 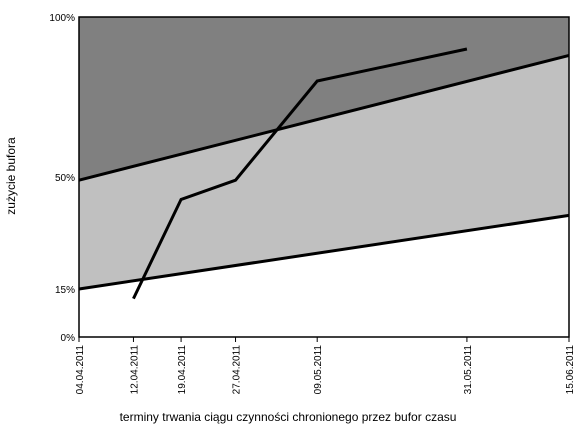 I want to click on y-tick-label: 100%, so click(x=62, y=18).